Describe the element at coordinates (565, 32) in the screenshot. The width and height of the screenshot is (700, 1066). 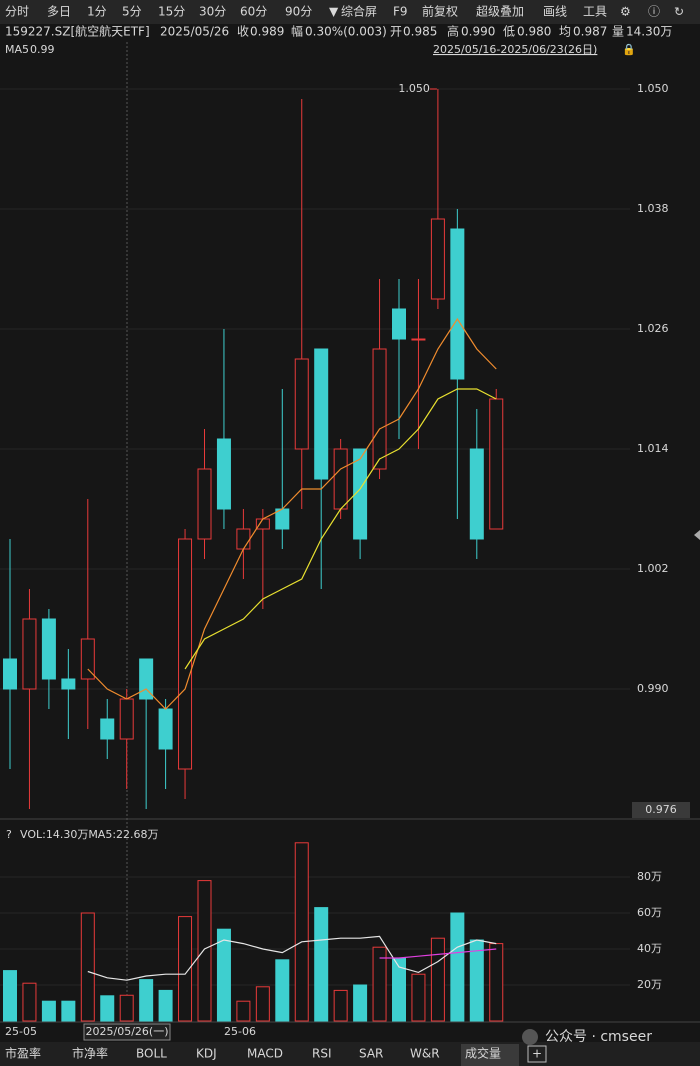
I see `info-text: 均` at that location.